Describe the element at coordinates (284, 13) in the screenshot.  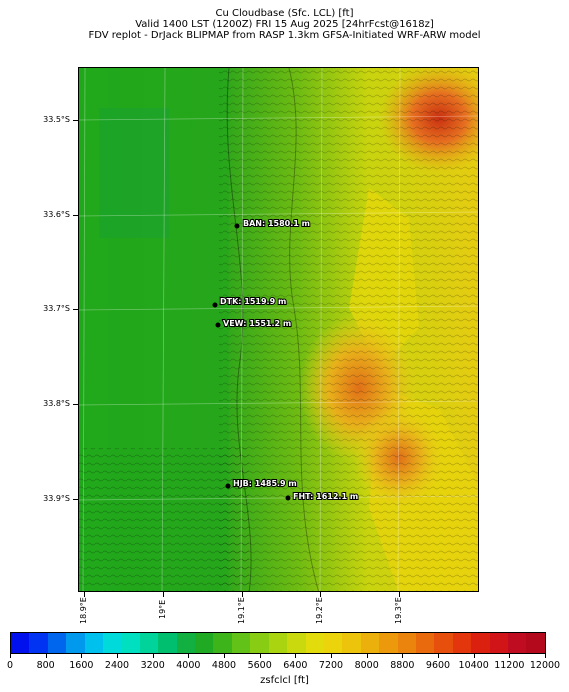
I see `chart-title: Cu Cloudbase (Sfc. LCL) [ft]` at that location.